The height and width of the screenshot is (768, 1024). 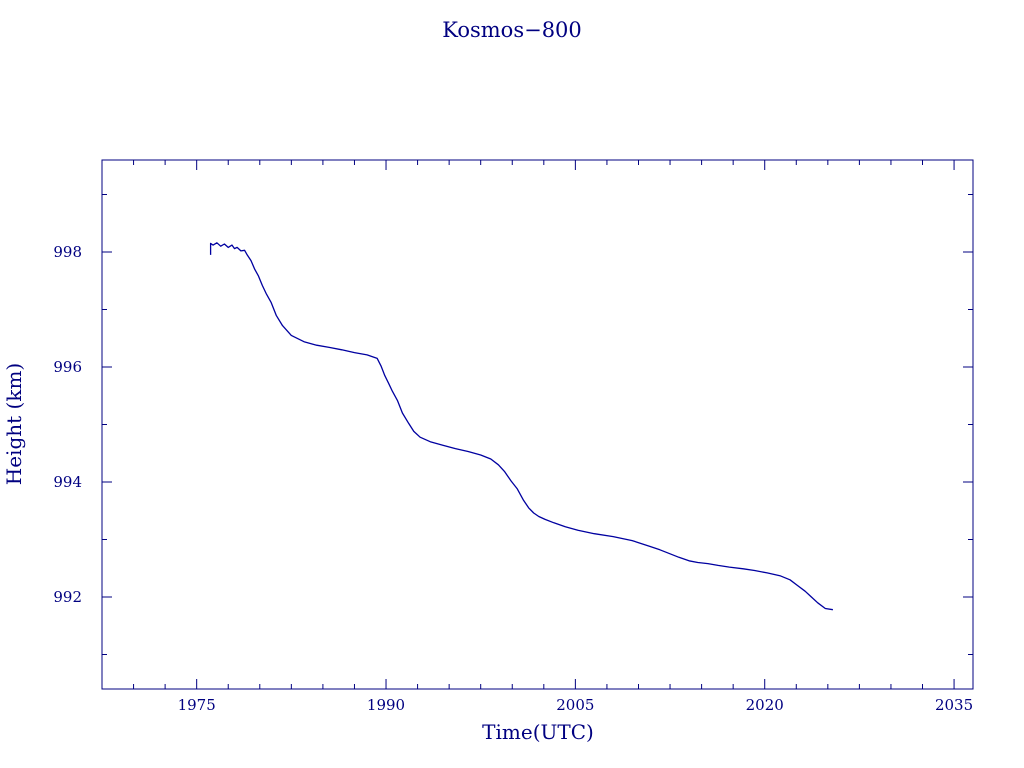 What do you see at coordinates (67, 367) in the screenshot?
I see `y-tick-label: 996` at bounding box center [67, 367].